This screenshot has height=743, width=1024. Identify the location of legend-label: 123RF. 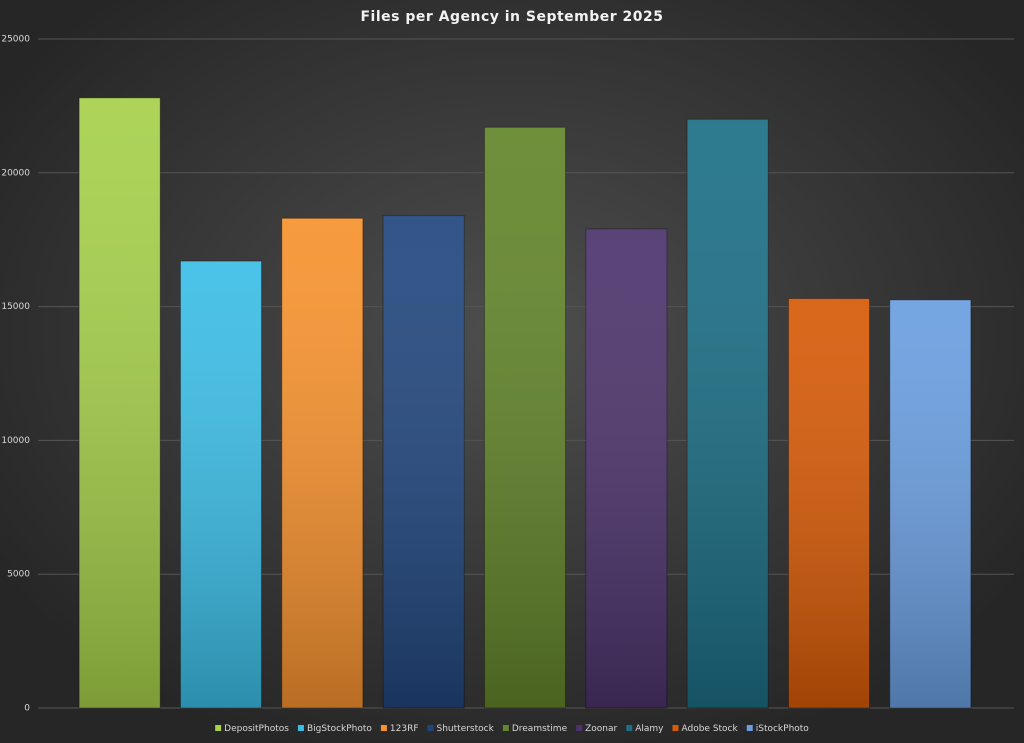
(404, 729).